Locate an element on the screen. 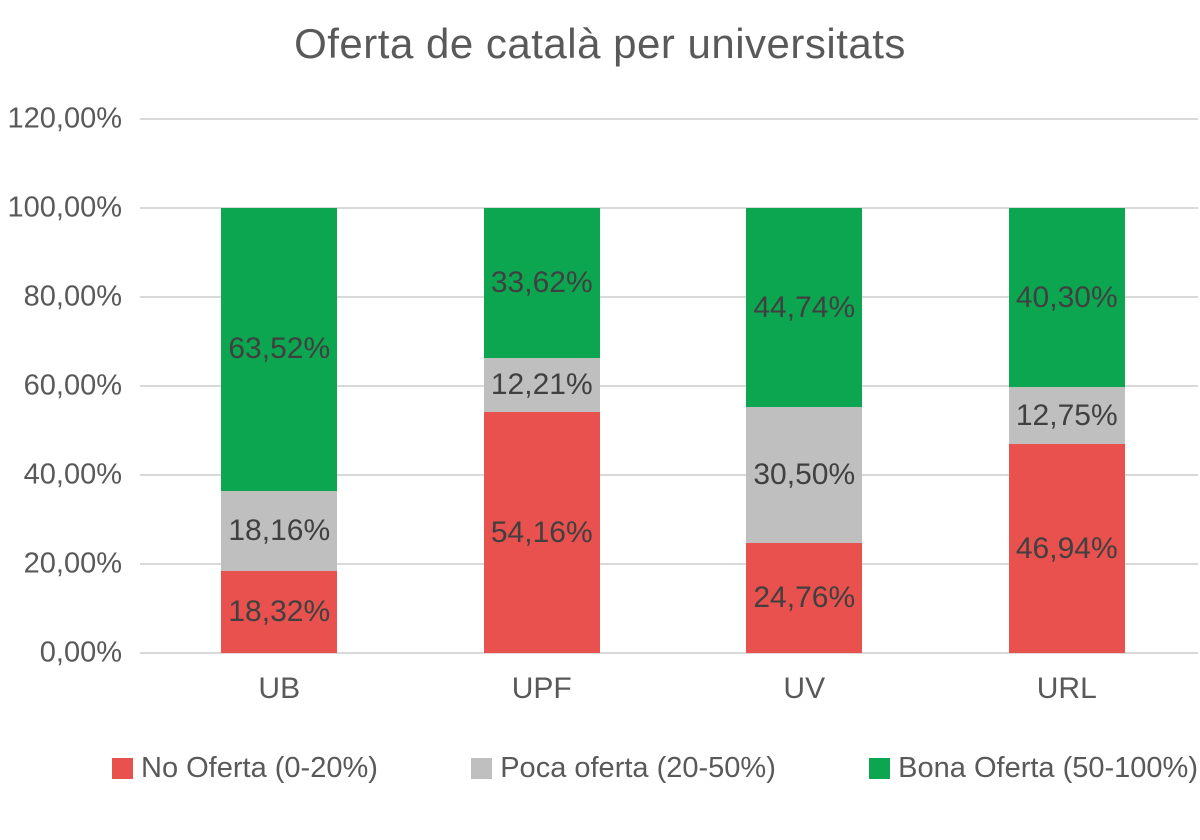 The width and height of the screenshot is (1200, 840). bar-segment-label: 12,21% is located at coordinates (541, 384).